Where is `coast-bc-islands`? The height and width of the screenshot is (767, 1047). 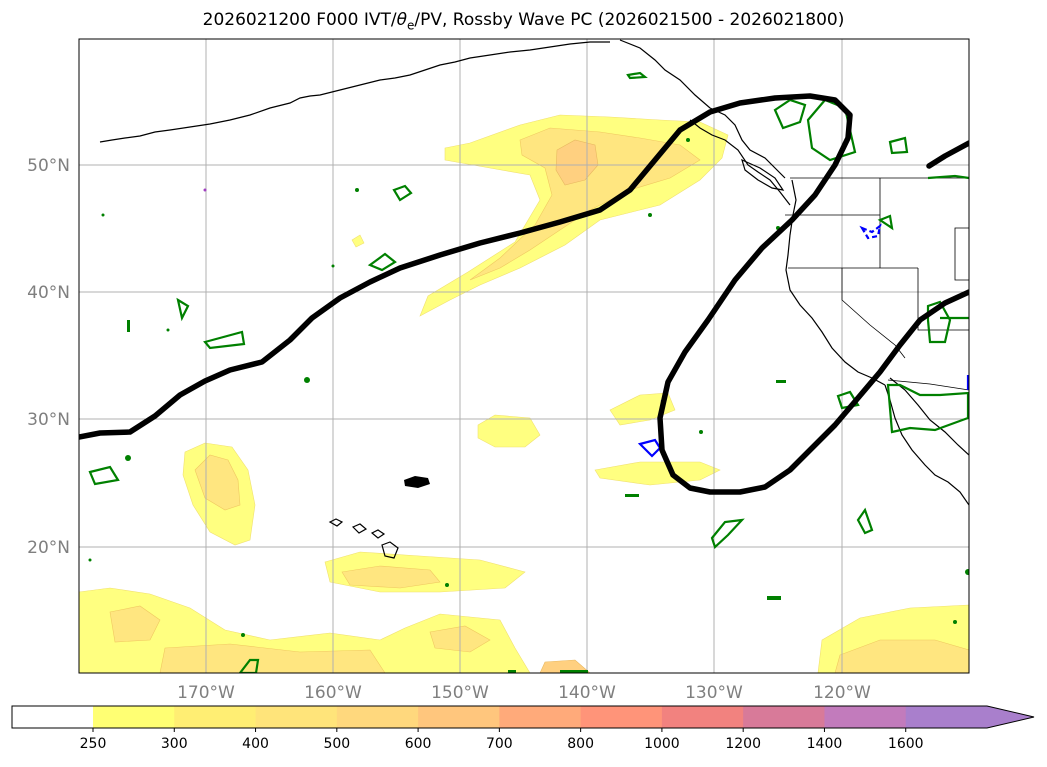
coast-bc-islands is located at coordinates (740, 162).